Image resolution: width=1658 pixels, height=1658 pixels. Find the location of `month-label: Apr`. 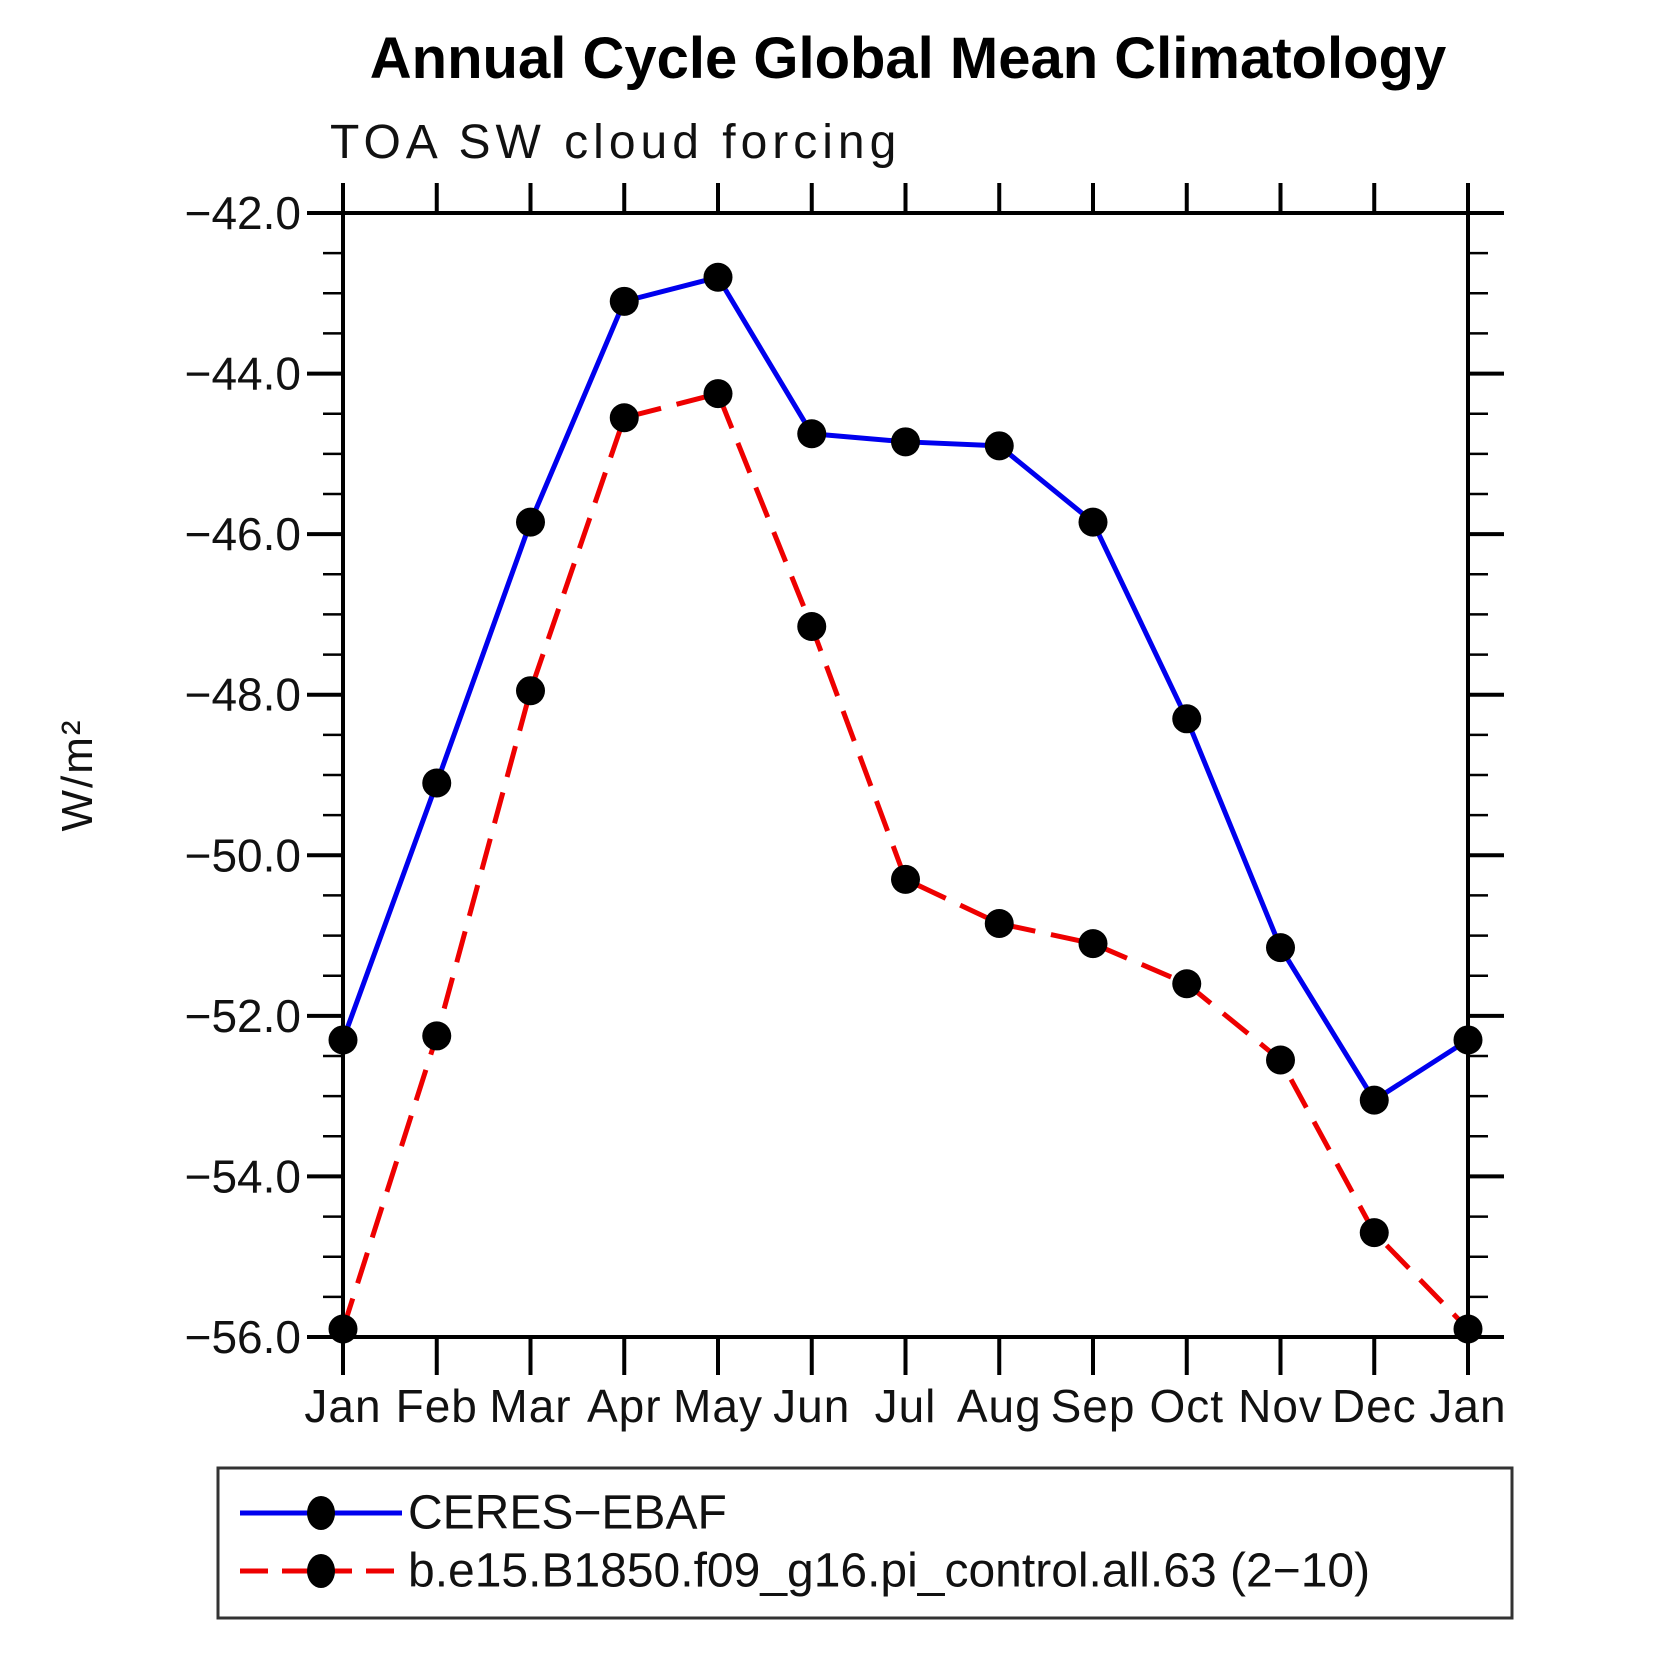

month-label: Apr is located at coordinates (624, 1406).